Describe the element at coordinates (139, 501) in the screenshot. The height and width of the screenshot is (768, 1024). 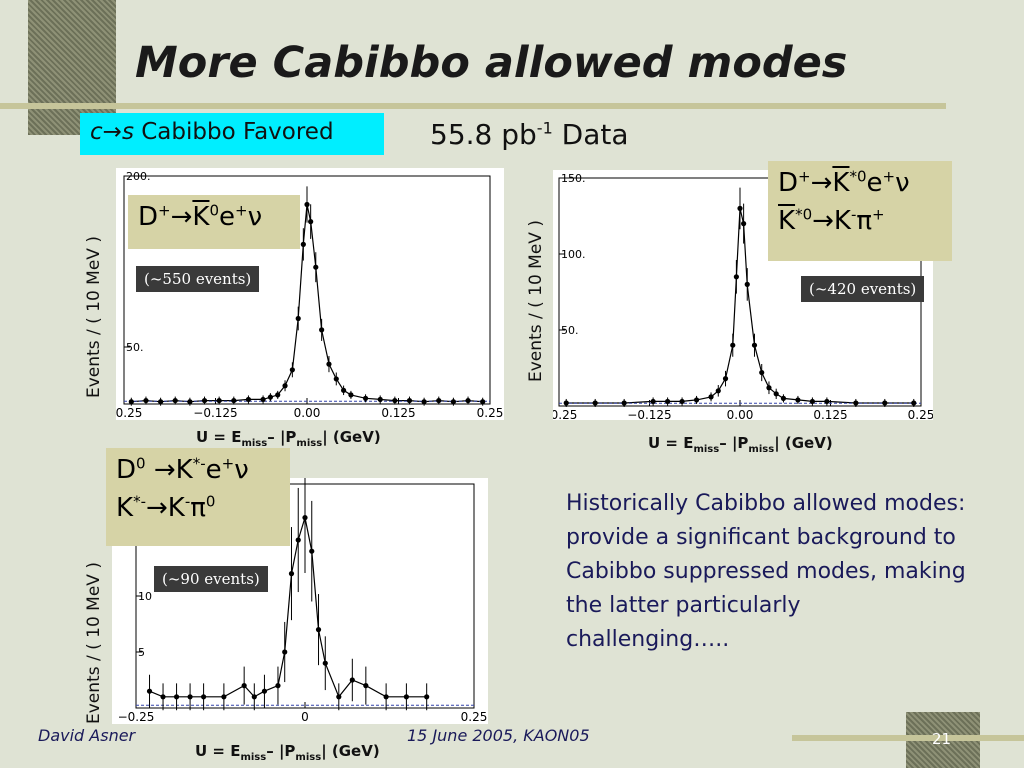
I see `p3-k1sup: *-` at that location.